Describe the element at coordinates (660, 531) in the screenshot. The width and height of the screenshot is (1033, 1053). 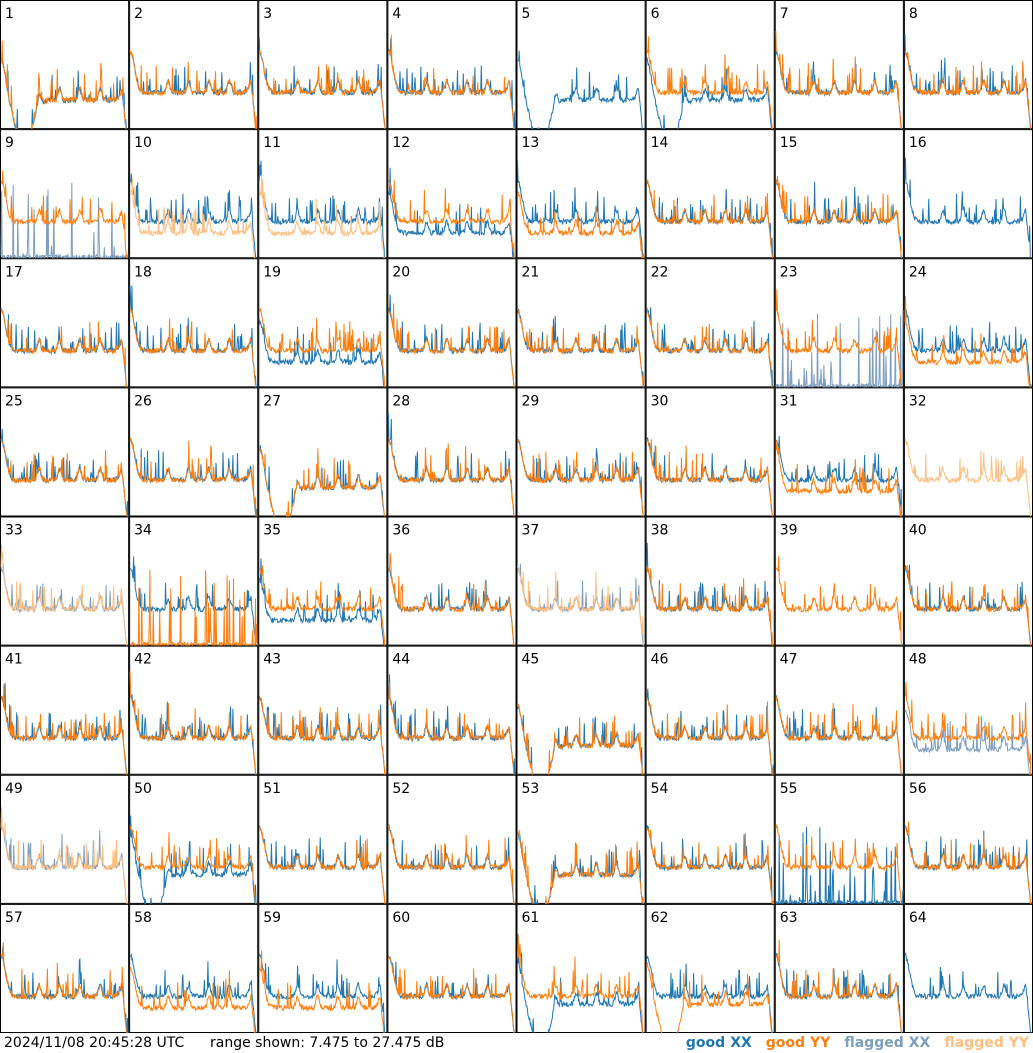
I see `panel-number: 38` at that location.